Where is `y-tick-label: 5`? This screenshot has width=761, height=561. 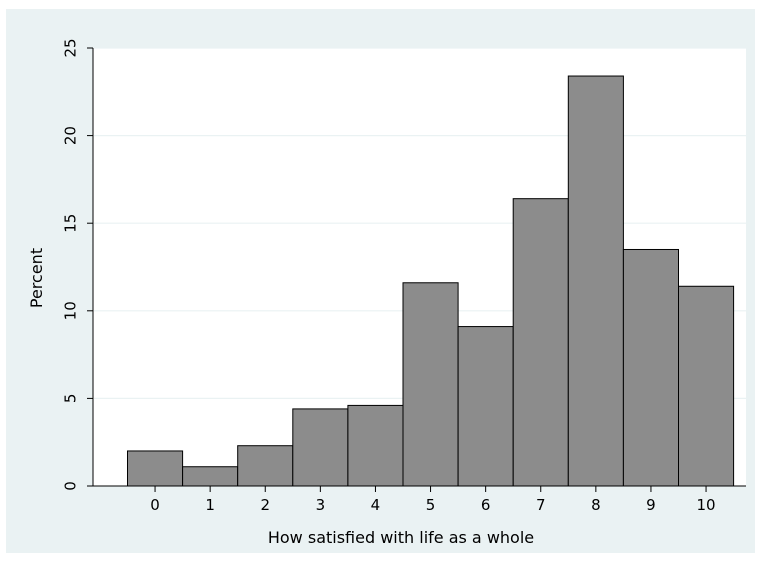
y-tick-label: 5 is located at coordinates (70, 399).